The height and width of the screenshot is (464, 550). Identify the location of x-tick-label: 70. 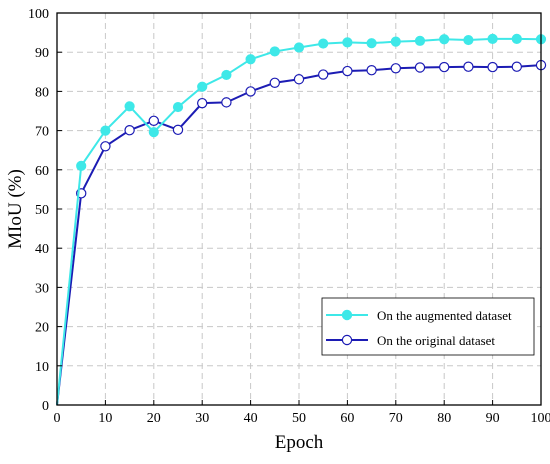
(396, 418).